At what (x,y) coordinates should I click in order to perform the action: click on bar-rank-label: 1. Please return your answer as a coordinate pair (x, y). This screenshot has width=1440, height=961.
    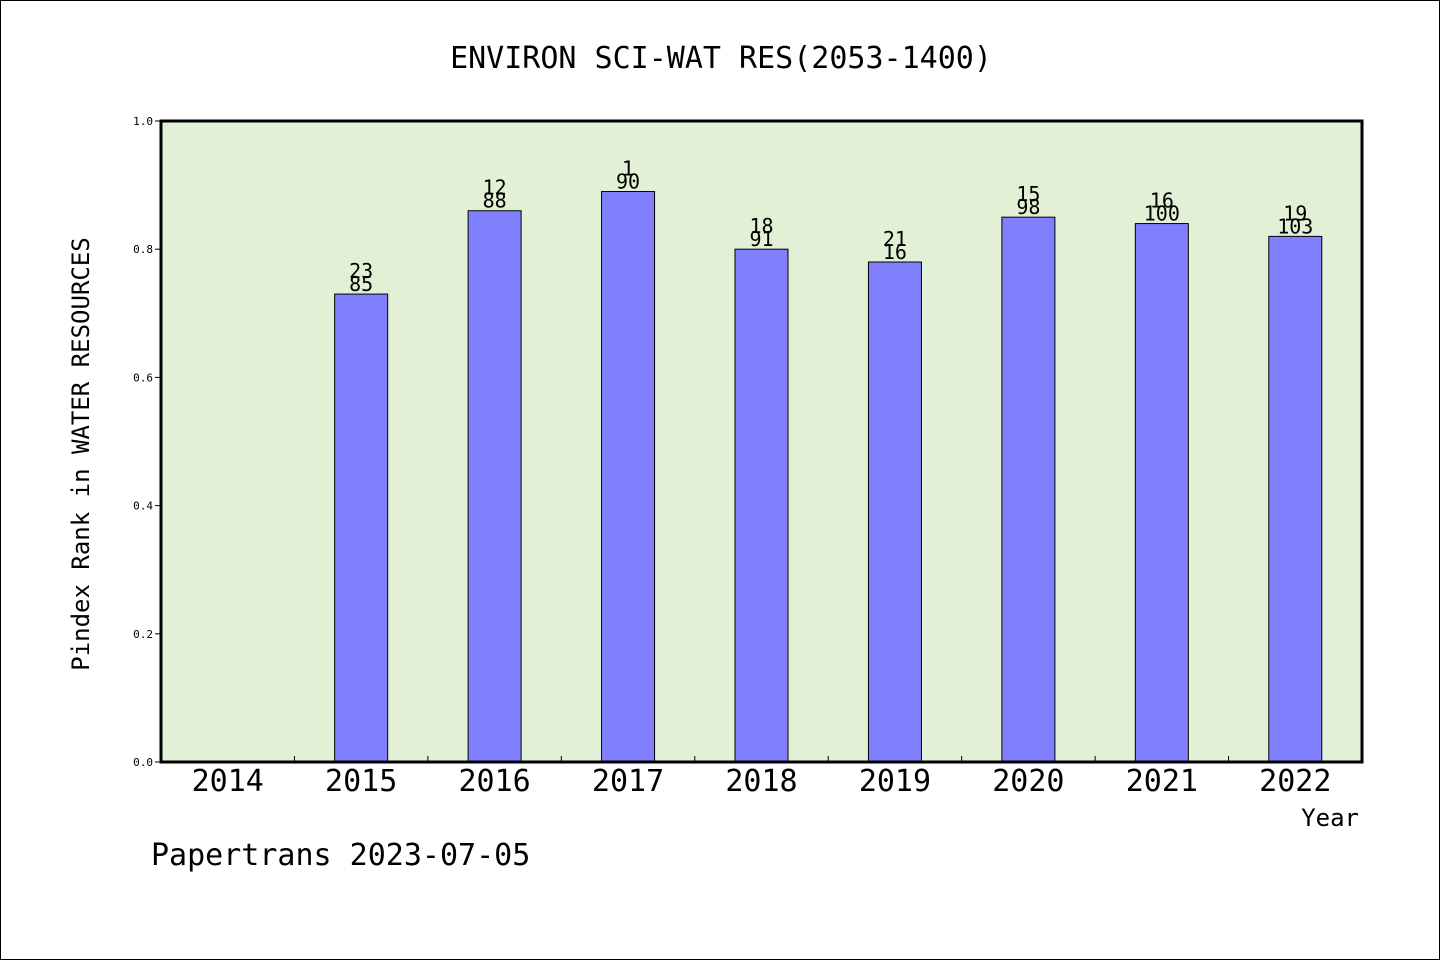
    Looking at the image, I should click on (628, 169).